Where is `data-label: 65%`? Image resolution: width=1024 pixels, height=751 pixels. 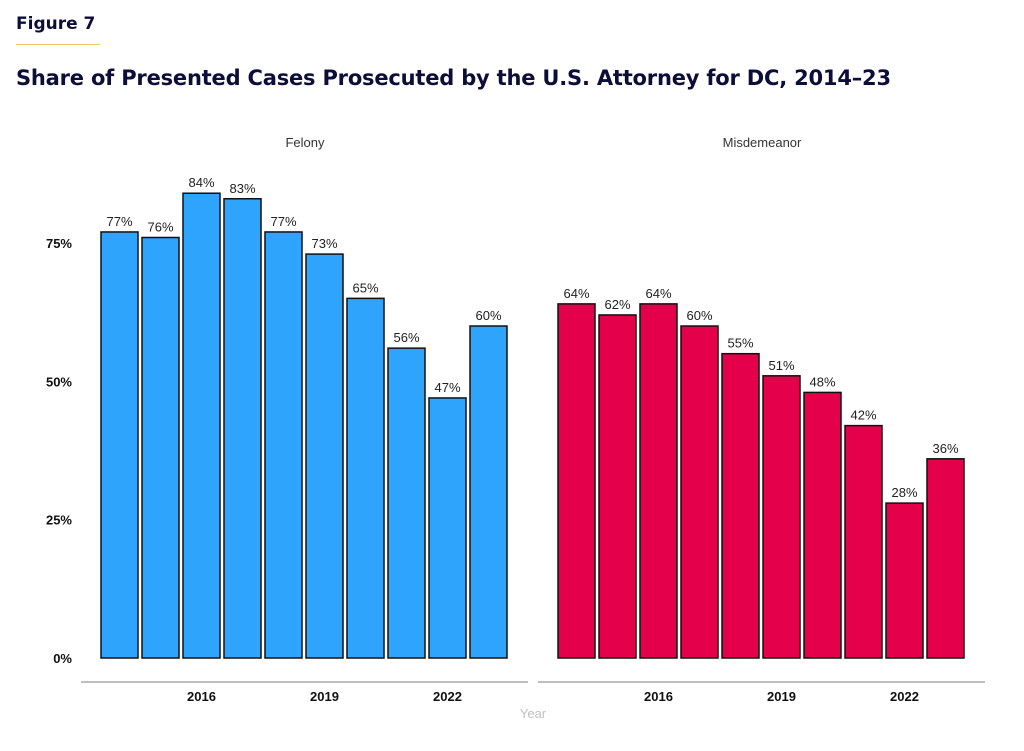 data-label: 65% is located at coordinates (365, 287).